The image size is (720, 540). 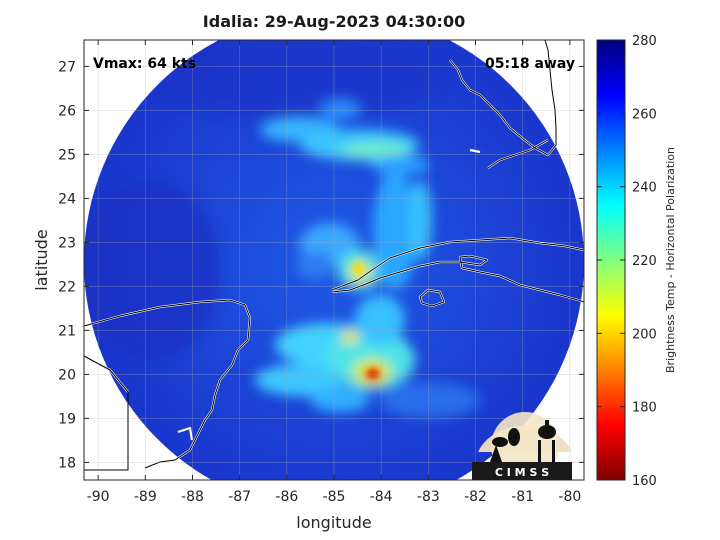 What do you see at coordinates (644, 334) in the screenshot?
I see `colorbar-tick-label: 200` at bounding box center [644, 334].